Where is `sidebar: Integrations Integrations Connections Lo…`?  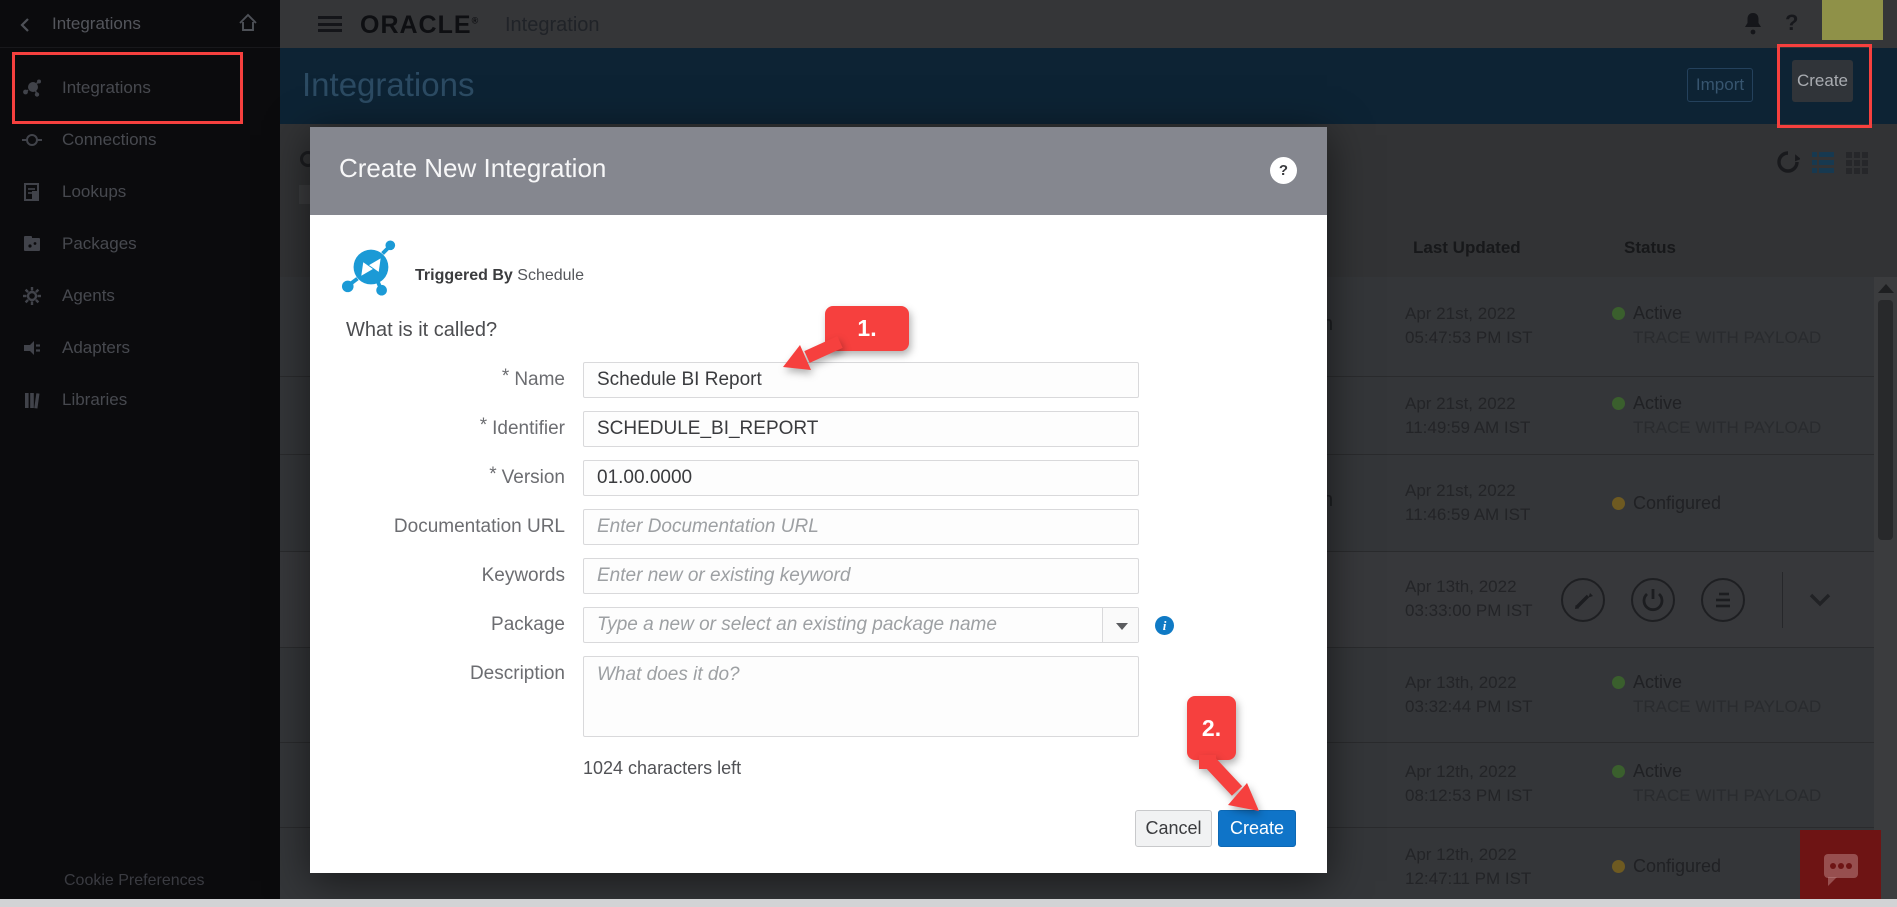 sidebar: Integrations Integrations Connections Lo… is located at coordinates (140, 453).